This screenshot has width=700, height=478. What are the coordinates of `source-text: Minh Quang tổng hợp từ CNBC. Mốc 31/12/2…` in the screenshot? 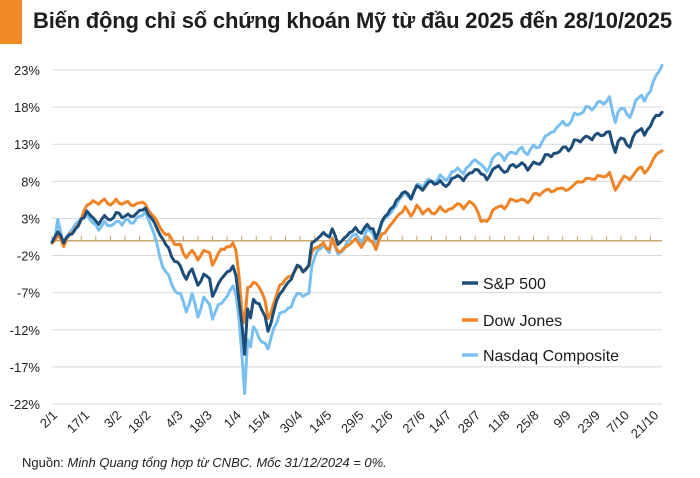 It's located at (227, 462).